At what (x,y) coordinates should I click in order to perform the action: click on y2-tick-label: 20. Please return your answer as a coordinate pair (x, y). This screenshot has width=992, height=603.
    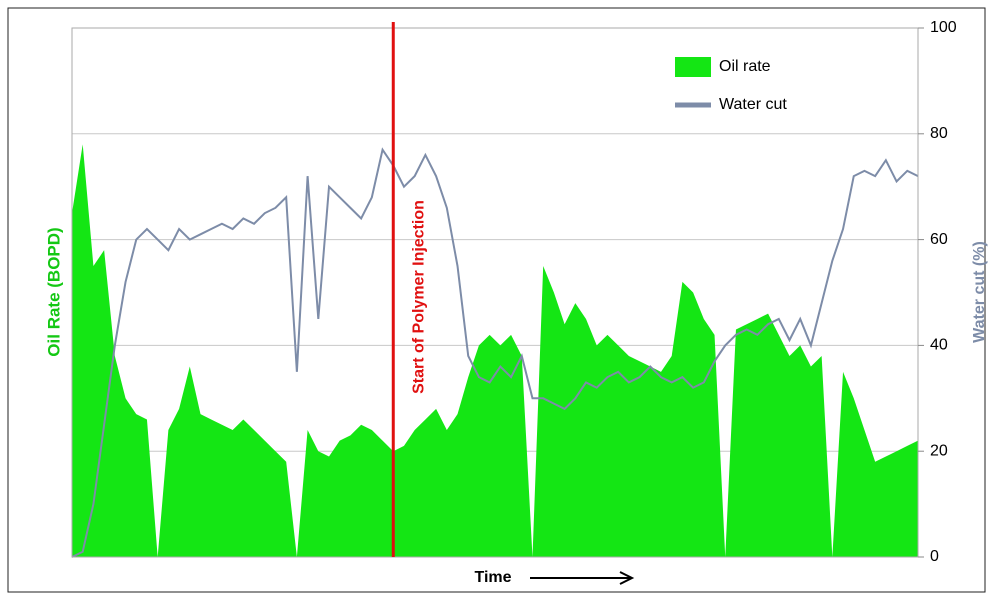
    Looking at the image, I should click on (939, 450).